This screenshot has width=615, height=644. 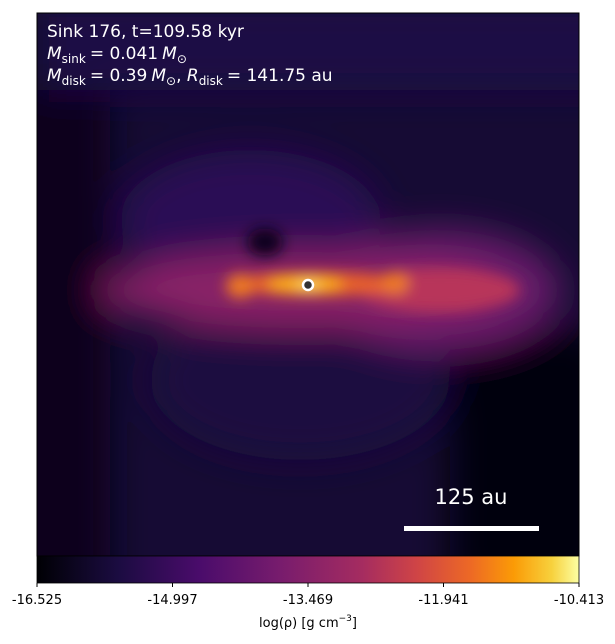 I want to click on colorbar-tick-label: -10.413, so click(x=579, y=600).